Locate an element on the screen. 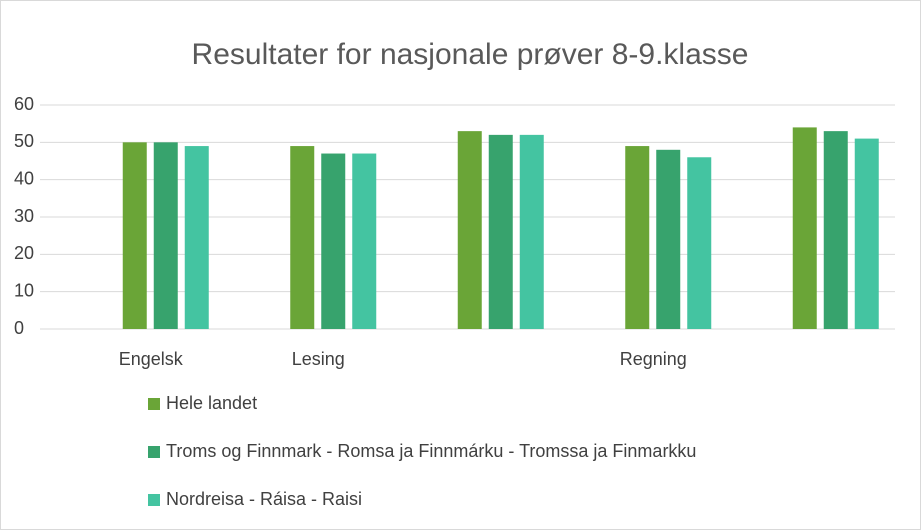 The width and height of the screenshot is (922, 531). y-tick-label: 60 is located at coordinates (24, 104).